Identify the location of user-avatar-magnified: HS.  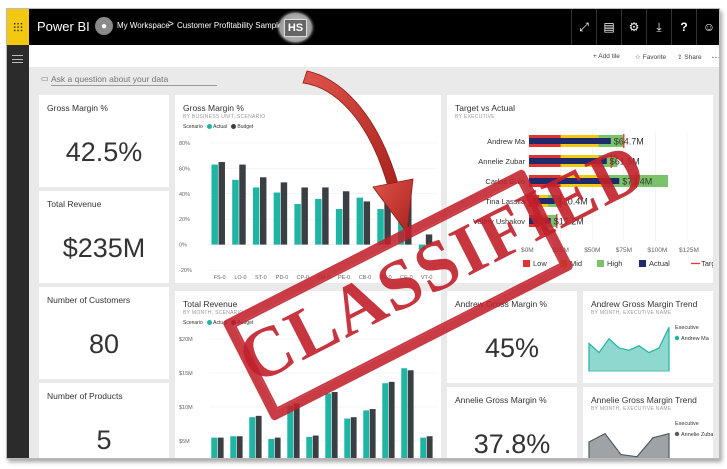
(295, 27).